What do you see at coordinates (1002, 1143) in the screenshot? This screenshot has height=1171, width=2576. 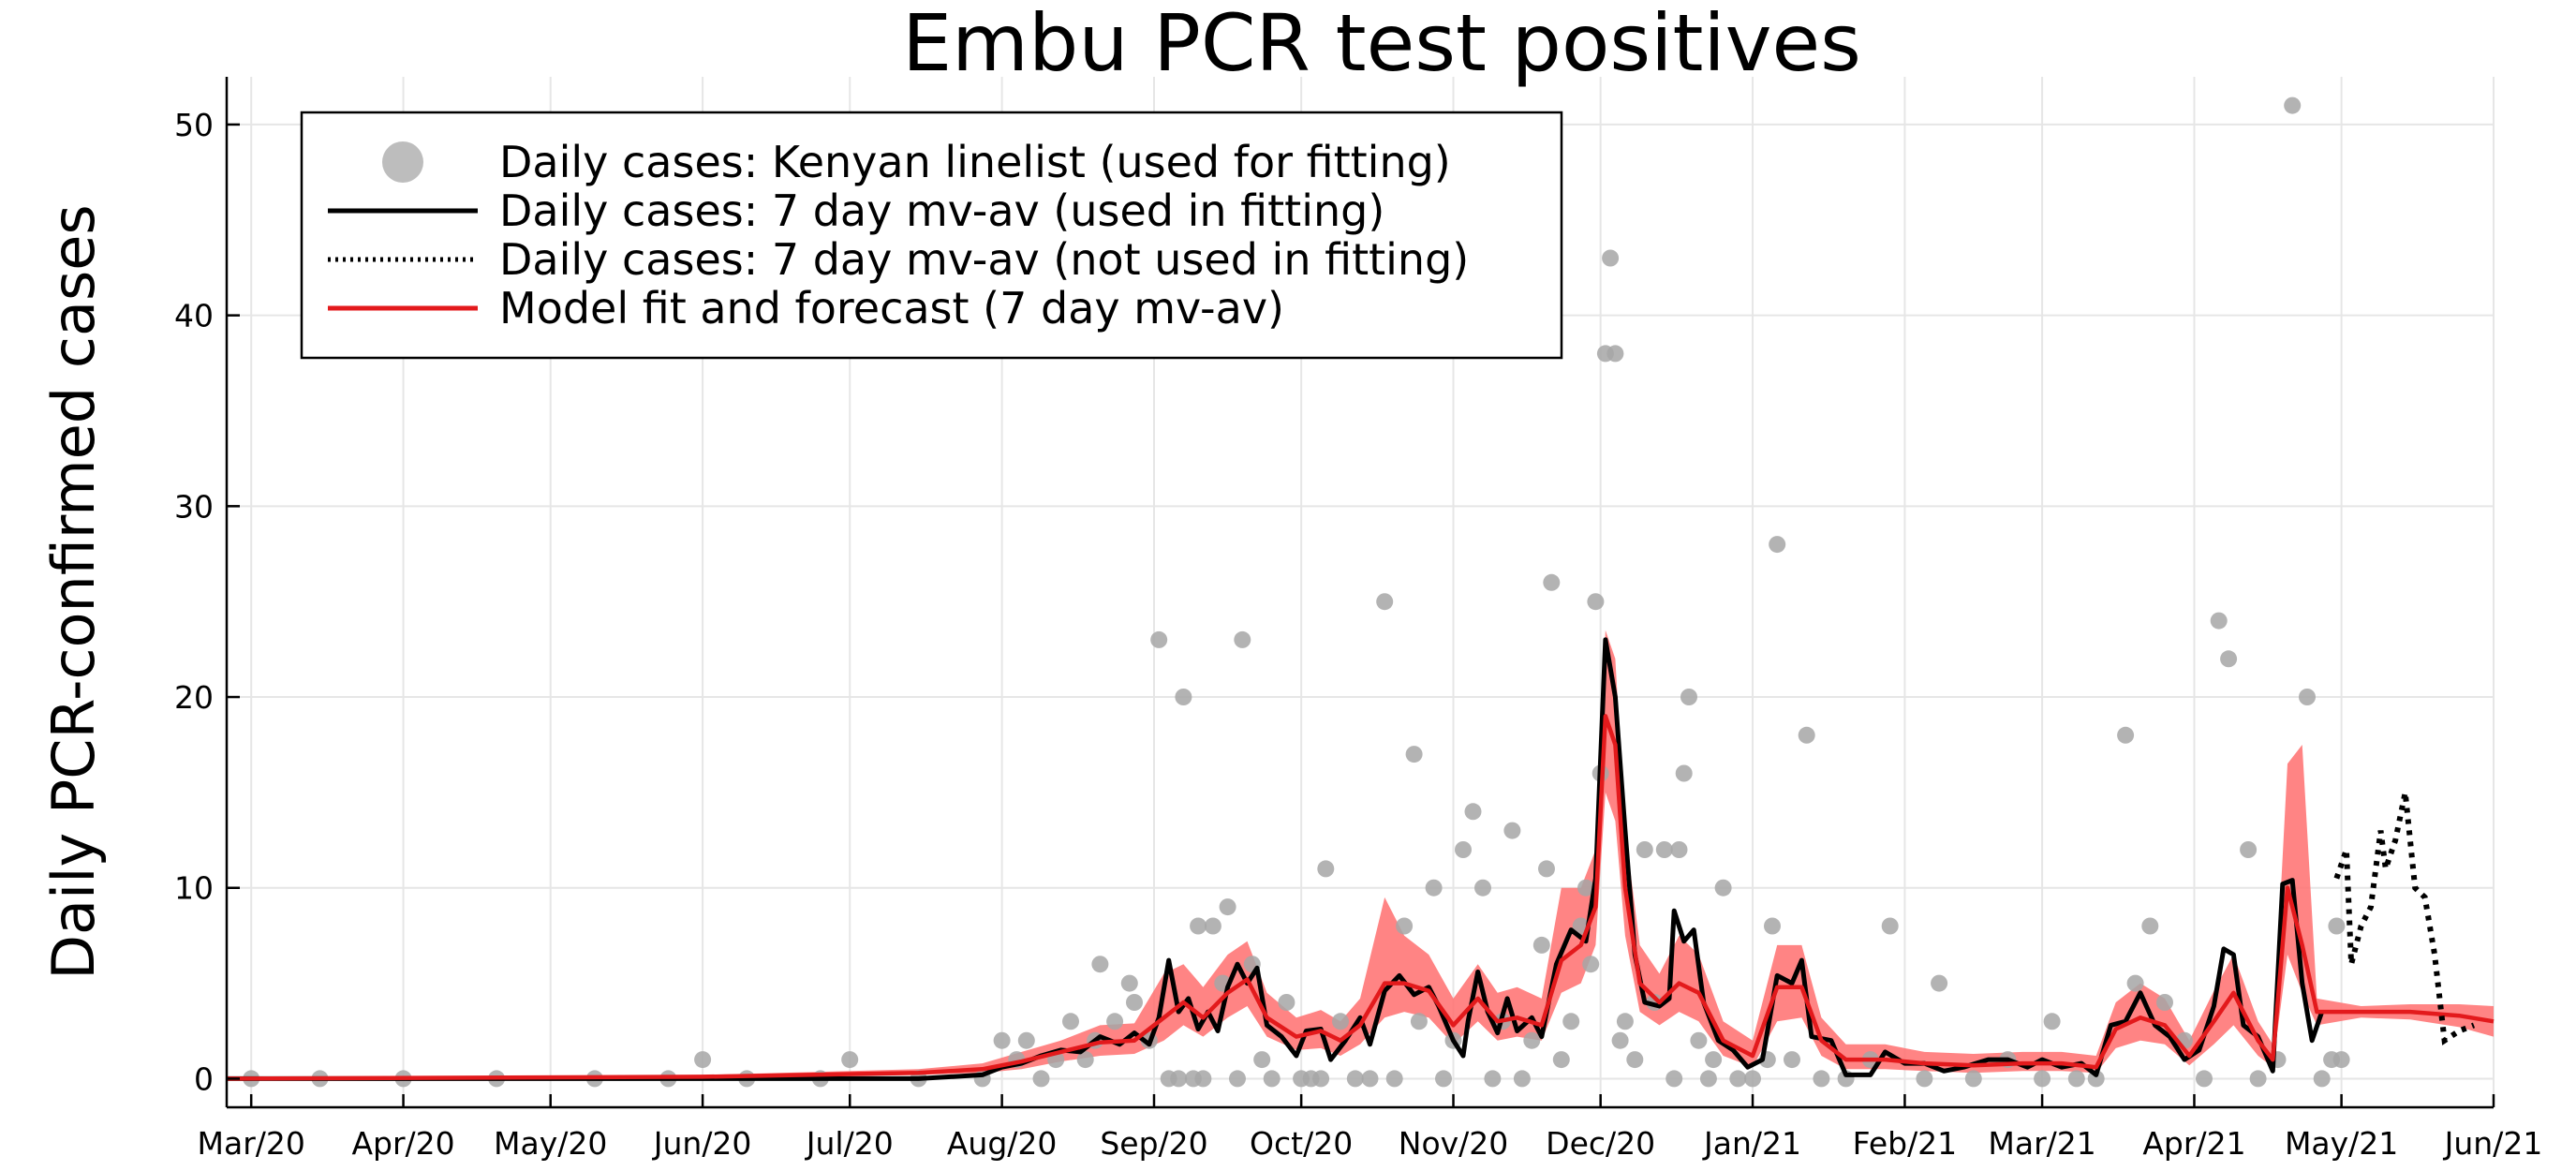 I see `x-tick-label: Aug/20` at bounding box center [1002, 1143].